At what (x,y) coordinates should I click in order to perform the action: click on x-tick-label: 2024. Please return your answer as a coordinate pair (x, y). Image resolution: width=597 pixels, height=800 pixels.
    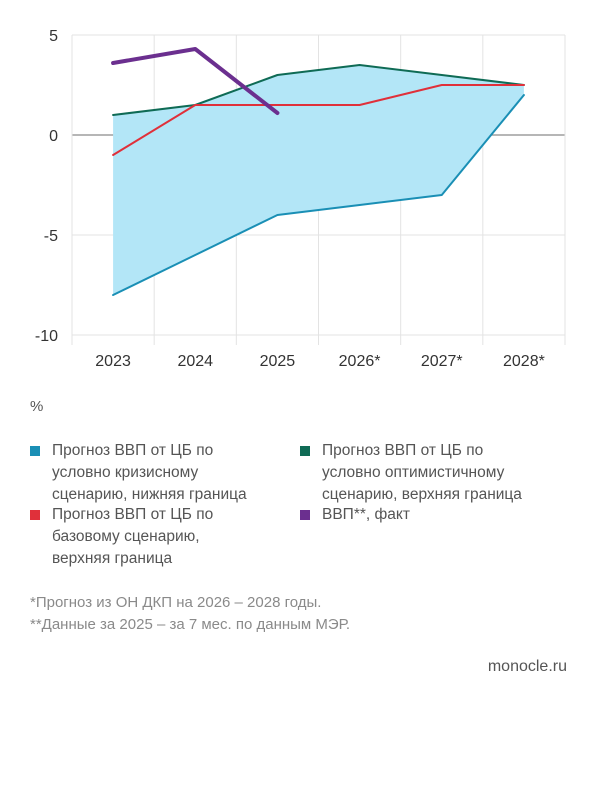
    Looking at the image, I should click on (195, 361).